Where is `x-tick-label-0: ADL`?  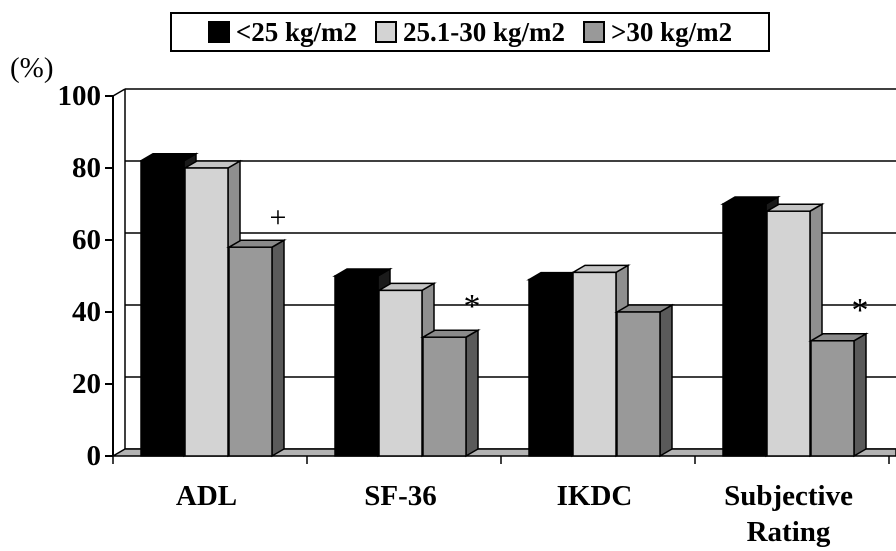 x-tick-label-0: ADL is located at coordinates (206, 496).